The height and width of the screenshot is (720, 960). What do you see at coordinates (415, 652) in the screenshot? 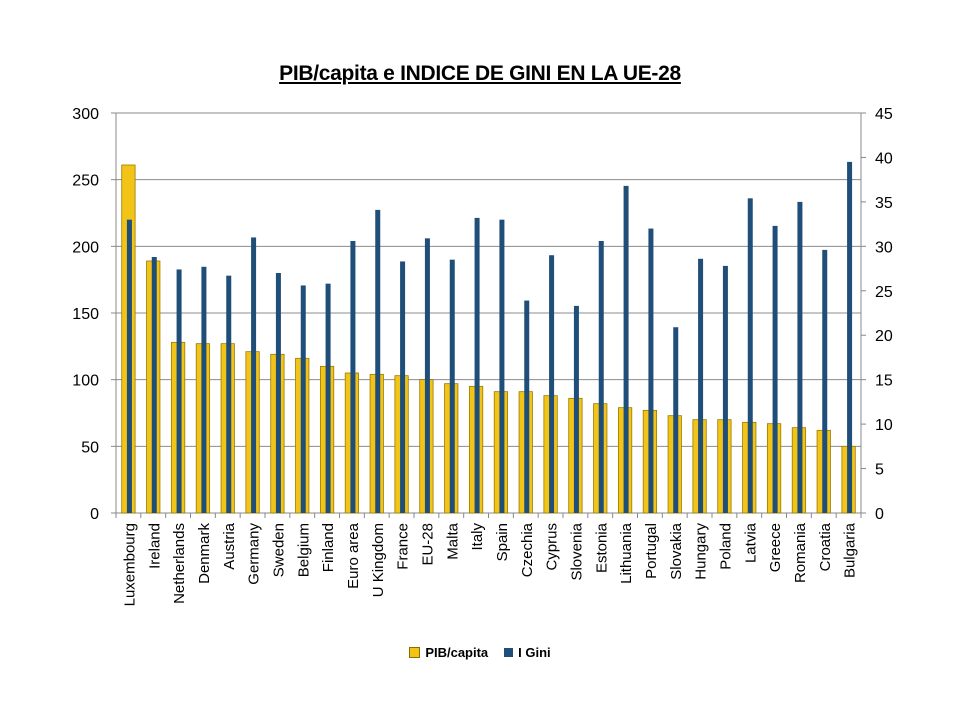
I see `legend-swatch-pib` at bounding box center [415, 652].